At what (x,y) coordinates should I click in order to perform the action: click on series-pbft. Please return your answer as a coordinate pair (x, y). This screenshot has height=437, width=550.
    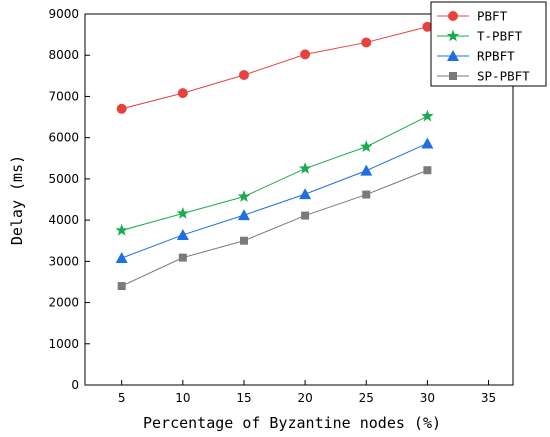
    Looking at the image, I should click on (274, 67).